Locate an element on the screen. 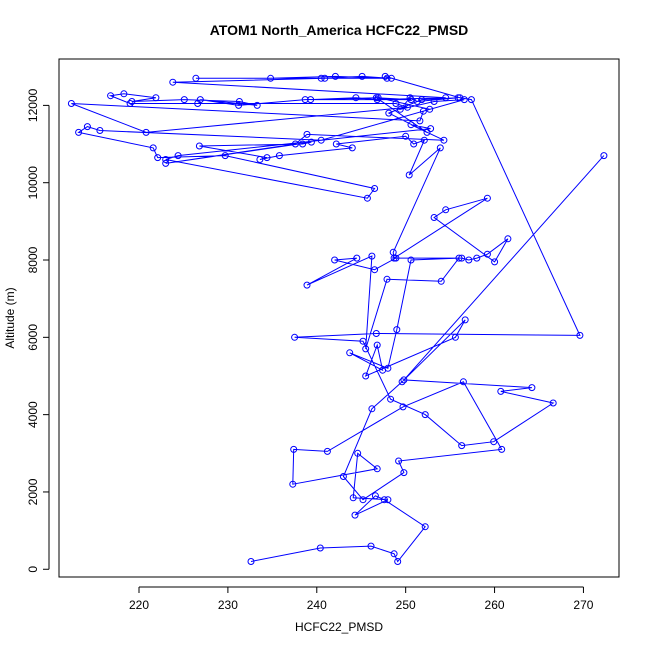 The width and height of the screenshot is (650, 650). y-tick-label: 2000 is located at coordinates (33, 491).